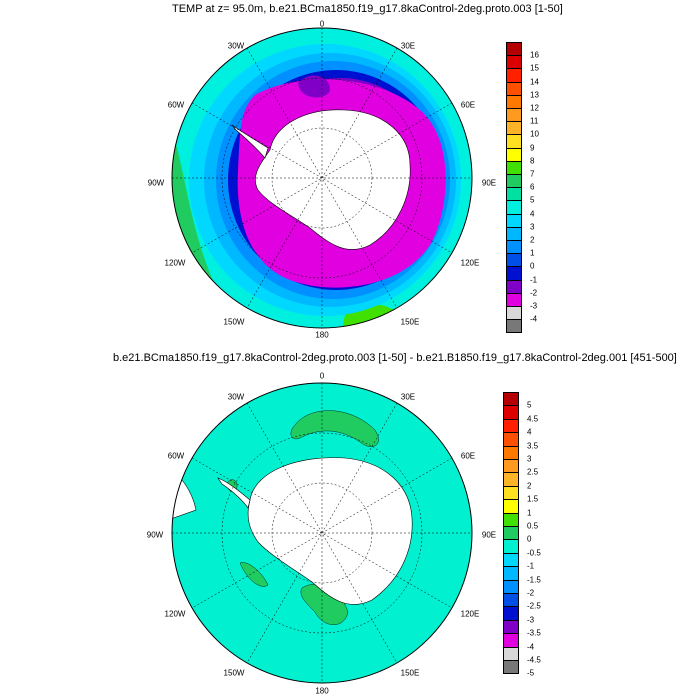 This screenshot has height=700, width=700. What do you see at coordinates (532, 200) in the screenshot?
I see `top-colorbar-label: 5` at bounding box center [532, 200].